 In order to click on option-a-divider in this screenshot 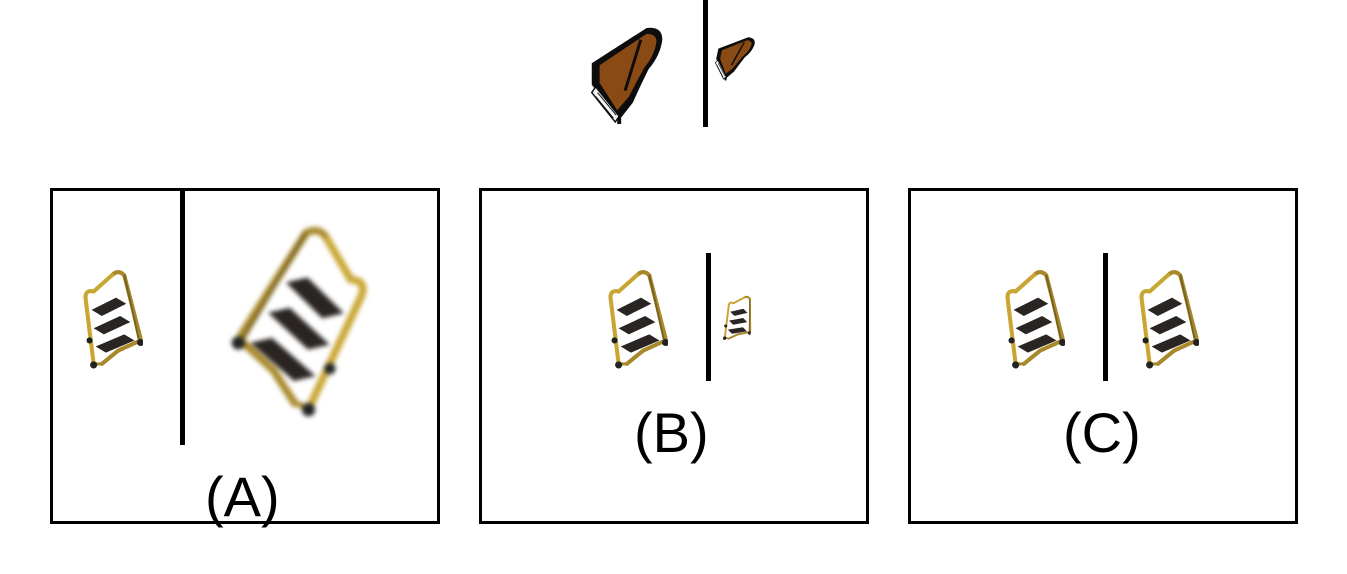, I will do `click(182, 318)`.